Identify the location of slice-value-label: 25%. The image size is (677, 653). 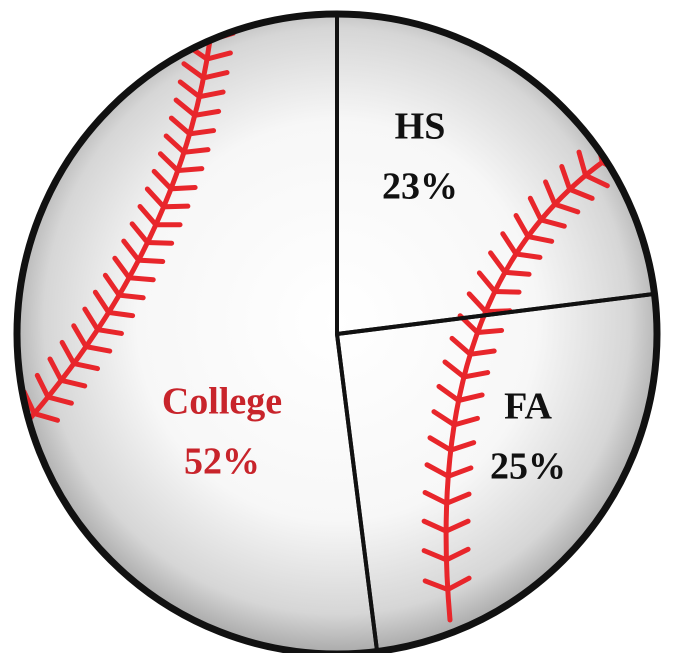
(528, 467).